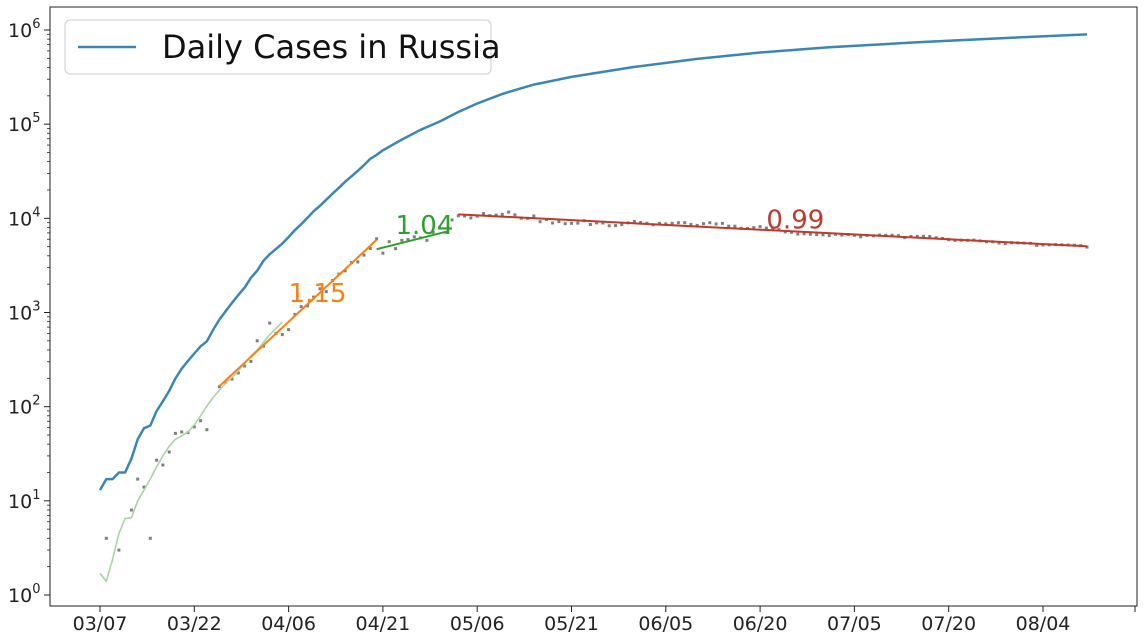  Describe the element at coordinates (665, 624) in the screenshot. I see `x-tick-label: 06/05` at that location.